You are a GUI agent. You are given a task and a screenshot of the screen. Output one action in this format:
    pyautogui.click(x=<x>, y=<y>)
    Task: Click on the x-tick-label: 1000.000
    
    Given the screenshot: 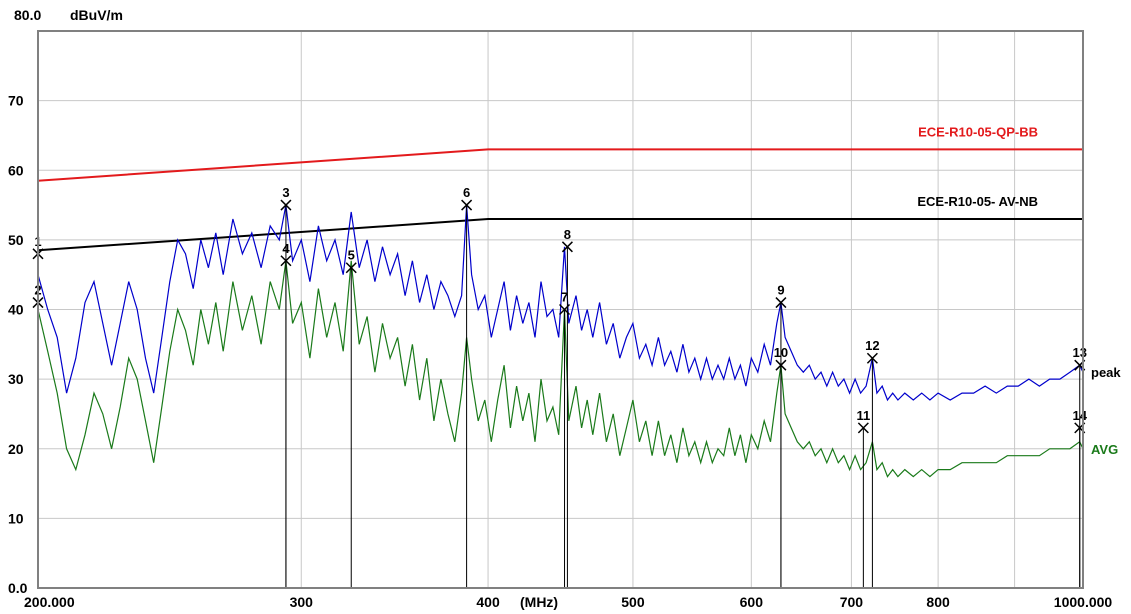 What is the action you would take?
    pyautogui.click(x=1083, y=602)
    